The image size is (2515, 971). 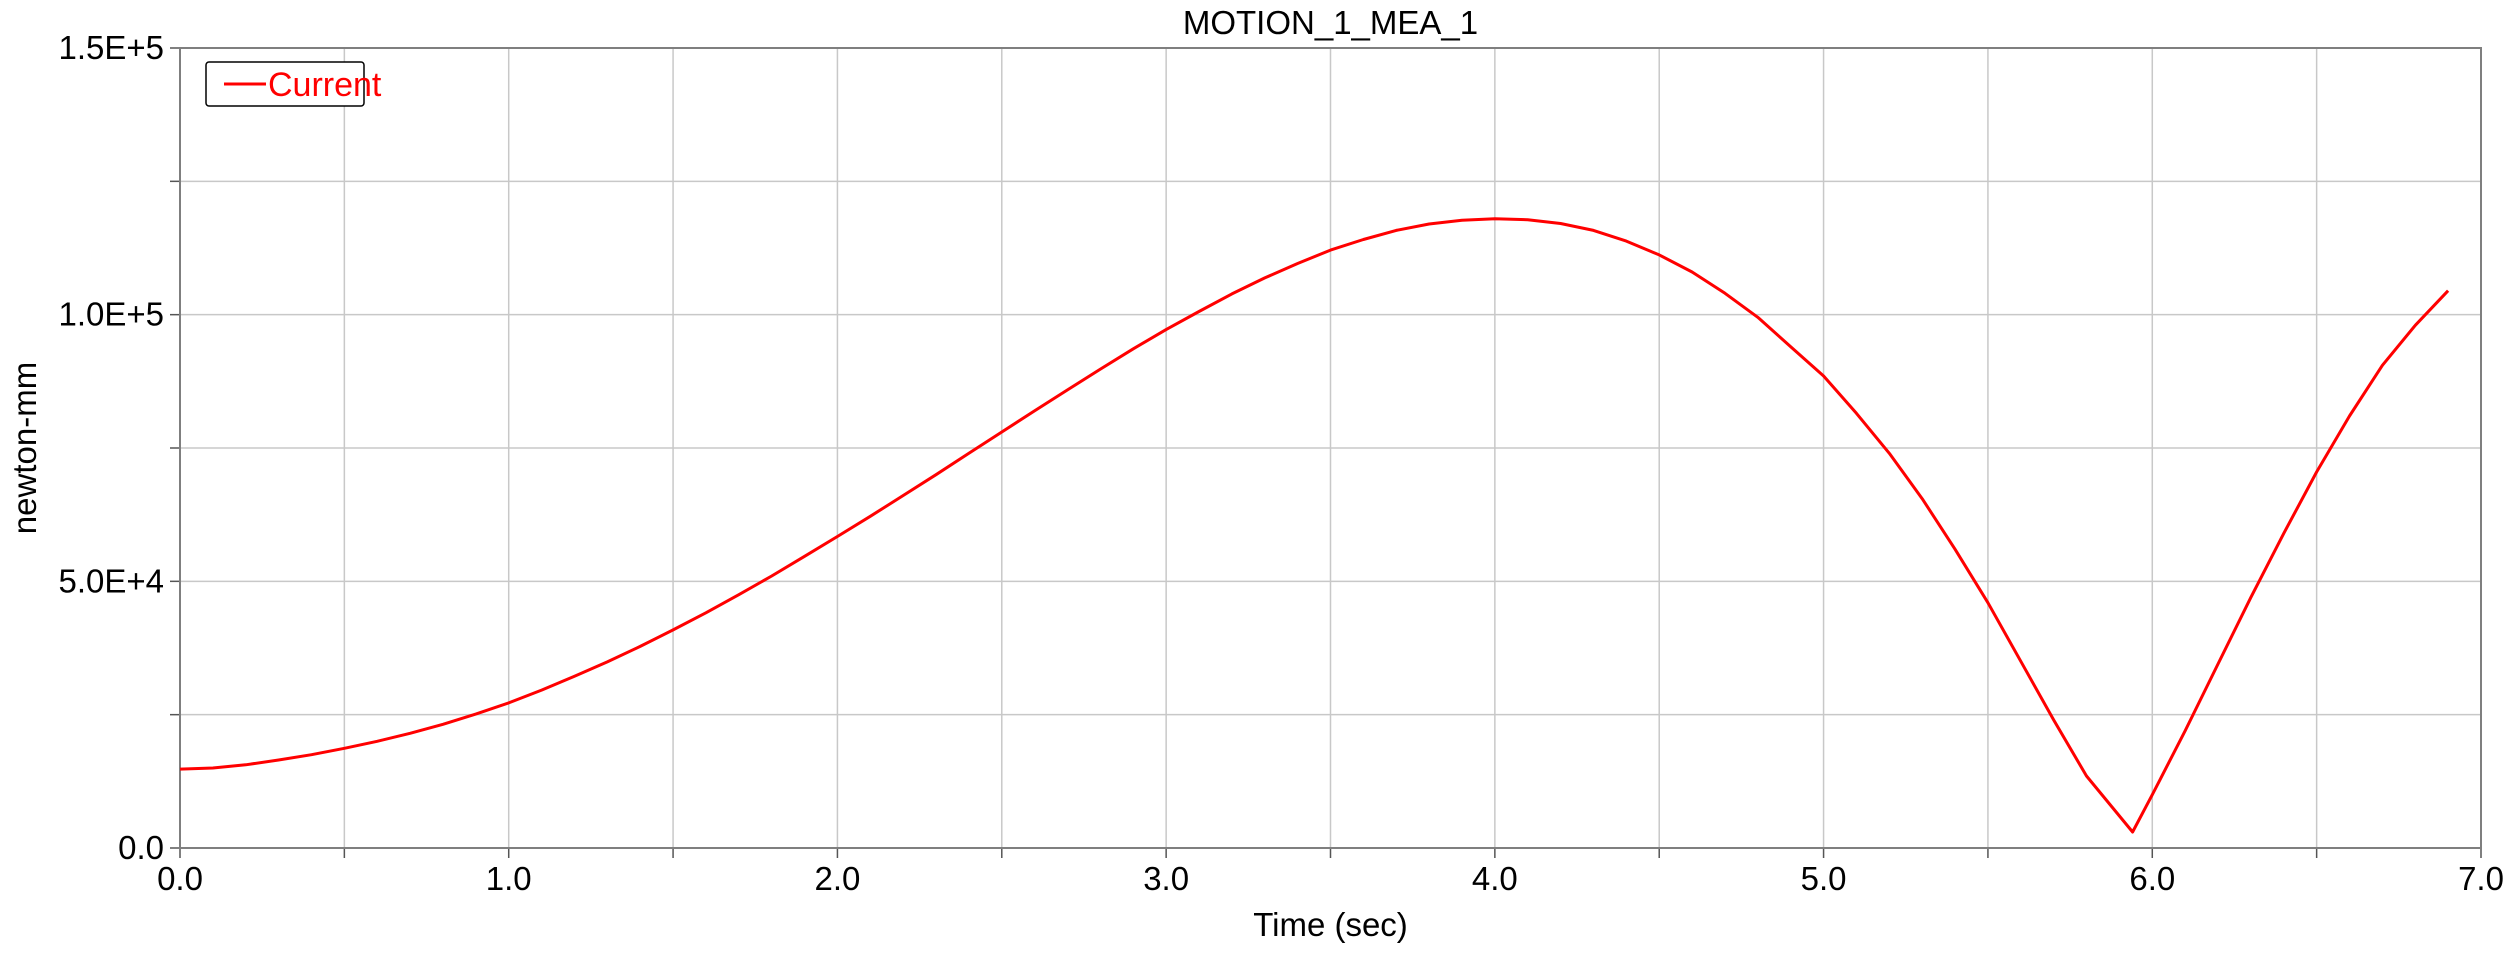 What do you see at coordinates (111, 580) in the screenshot?
I see `y-tick-label: 5.0E+4` at bounding box center [111, 580].